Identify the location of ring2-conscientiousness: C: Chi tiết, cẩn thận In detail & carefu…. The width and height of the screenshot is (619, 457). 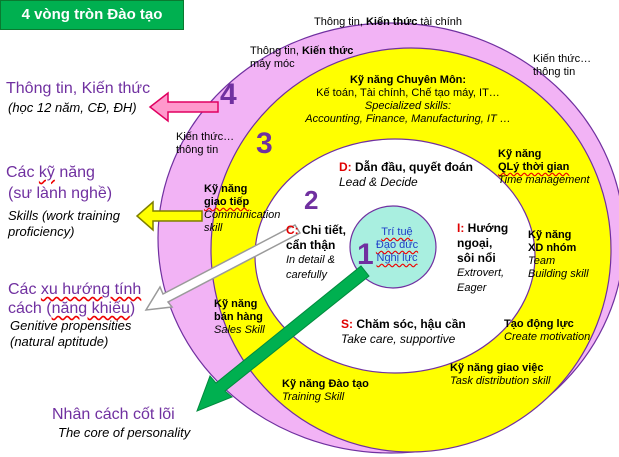
(316, 252).